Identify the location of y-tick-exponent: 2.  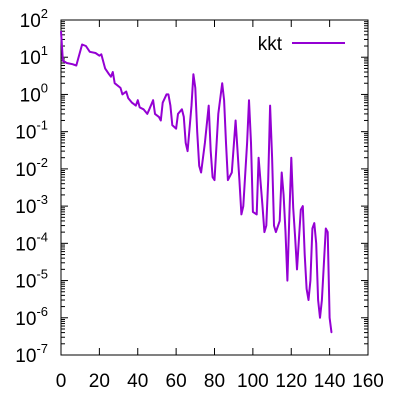
(44, 13).